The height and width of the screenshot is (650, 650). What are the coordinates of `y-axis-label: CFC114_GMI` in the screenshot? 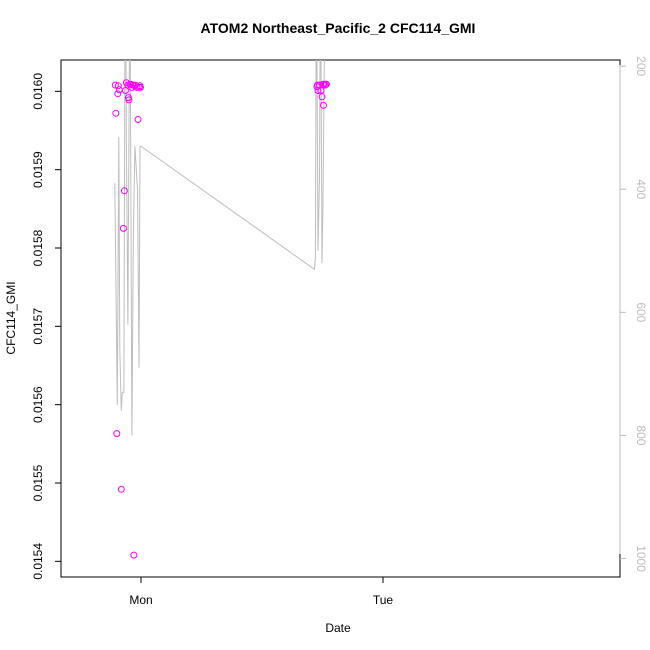 It's located at (11, 317).